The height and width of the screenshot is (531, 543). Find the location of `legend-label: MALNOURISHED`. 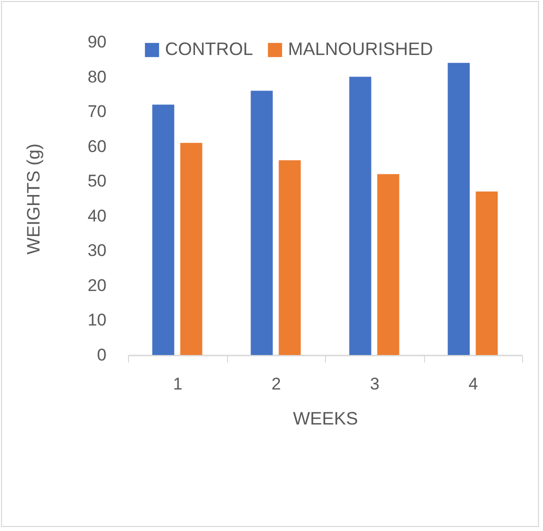

legend-label: MALNOURISHED is located at coordinates (361, 49).